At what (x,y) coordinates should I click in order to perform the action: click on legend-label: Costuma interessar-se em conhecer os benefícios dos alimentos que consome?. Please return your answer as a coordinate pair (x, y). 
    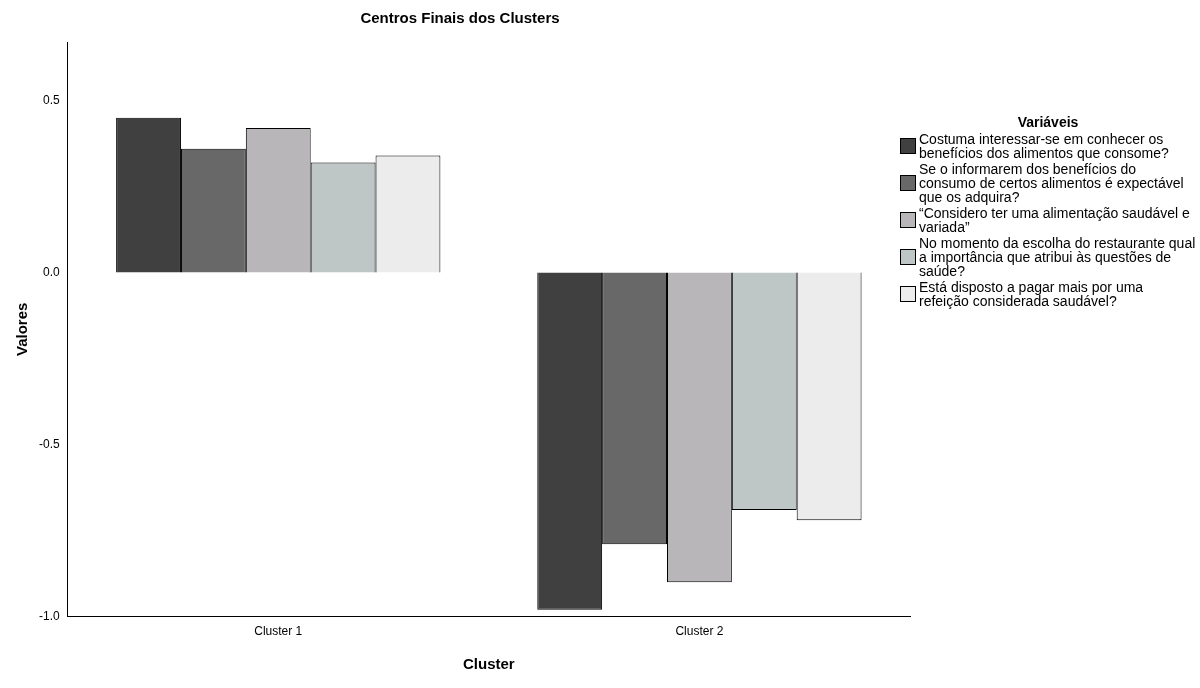
    Looking at the image, I should click on (1044, 146).